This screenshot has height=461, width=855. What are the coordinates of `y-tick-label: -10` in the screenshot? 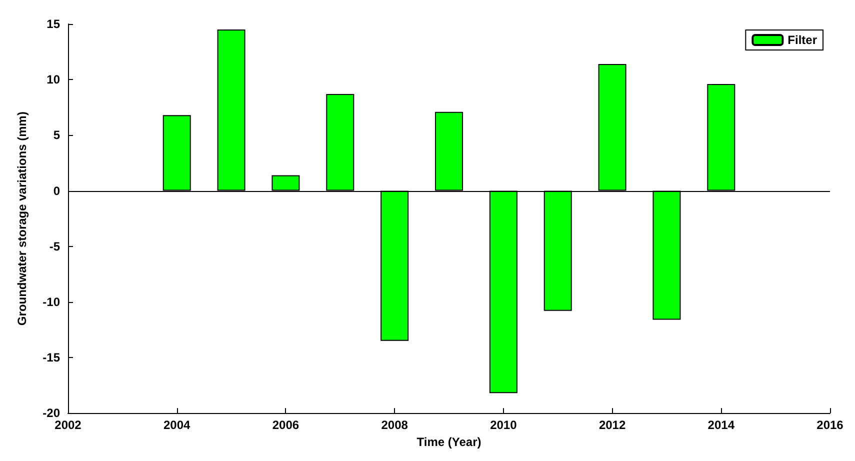 It's located at (51, 301).